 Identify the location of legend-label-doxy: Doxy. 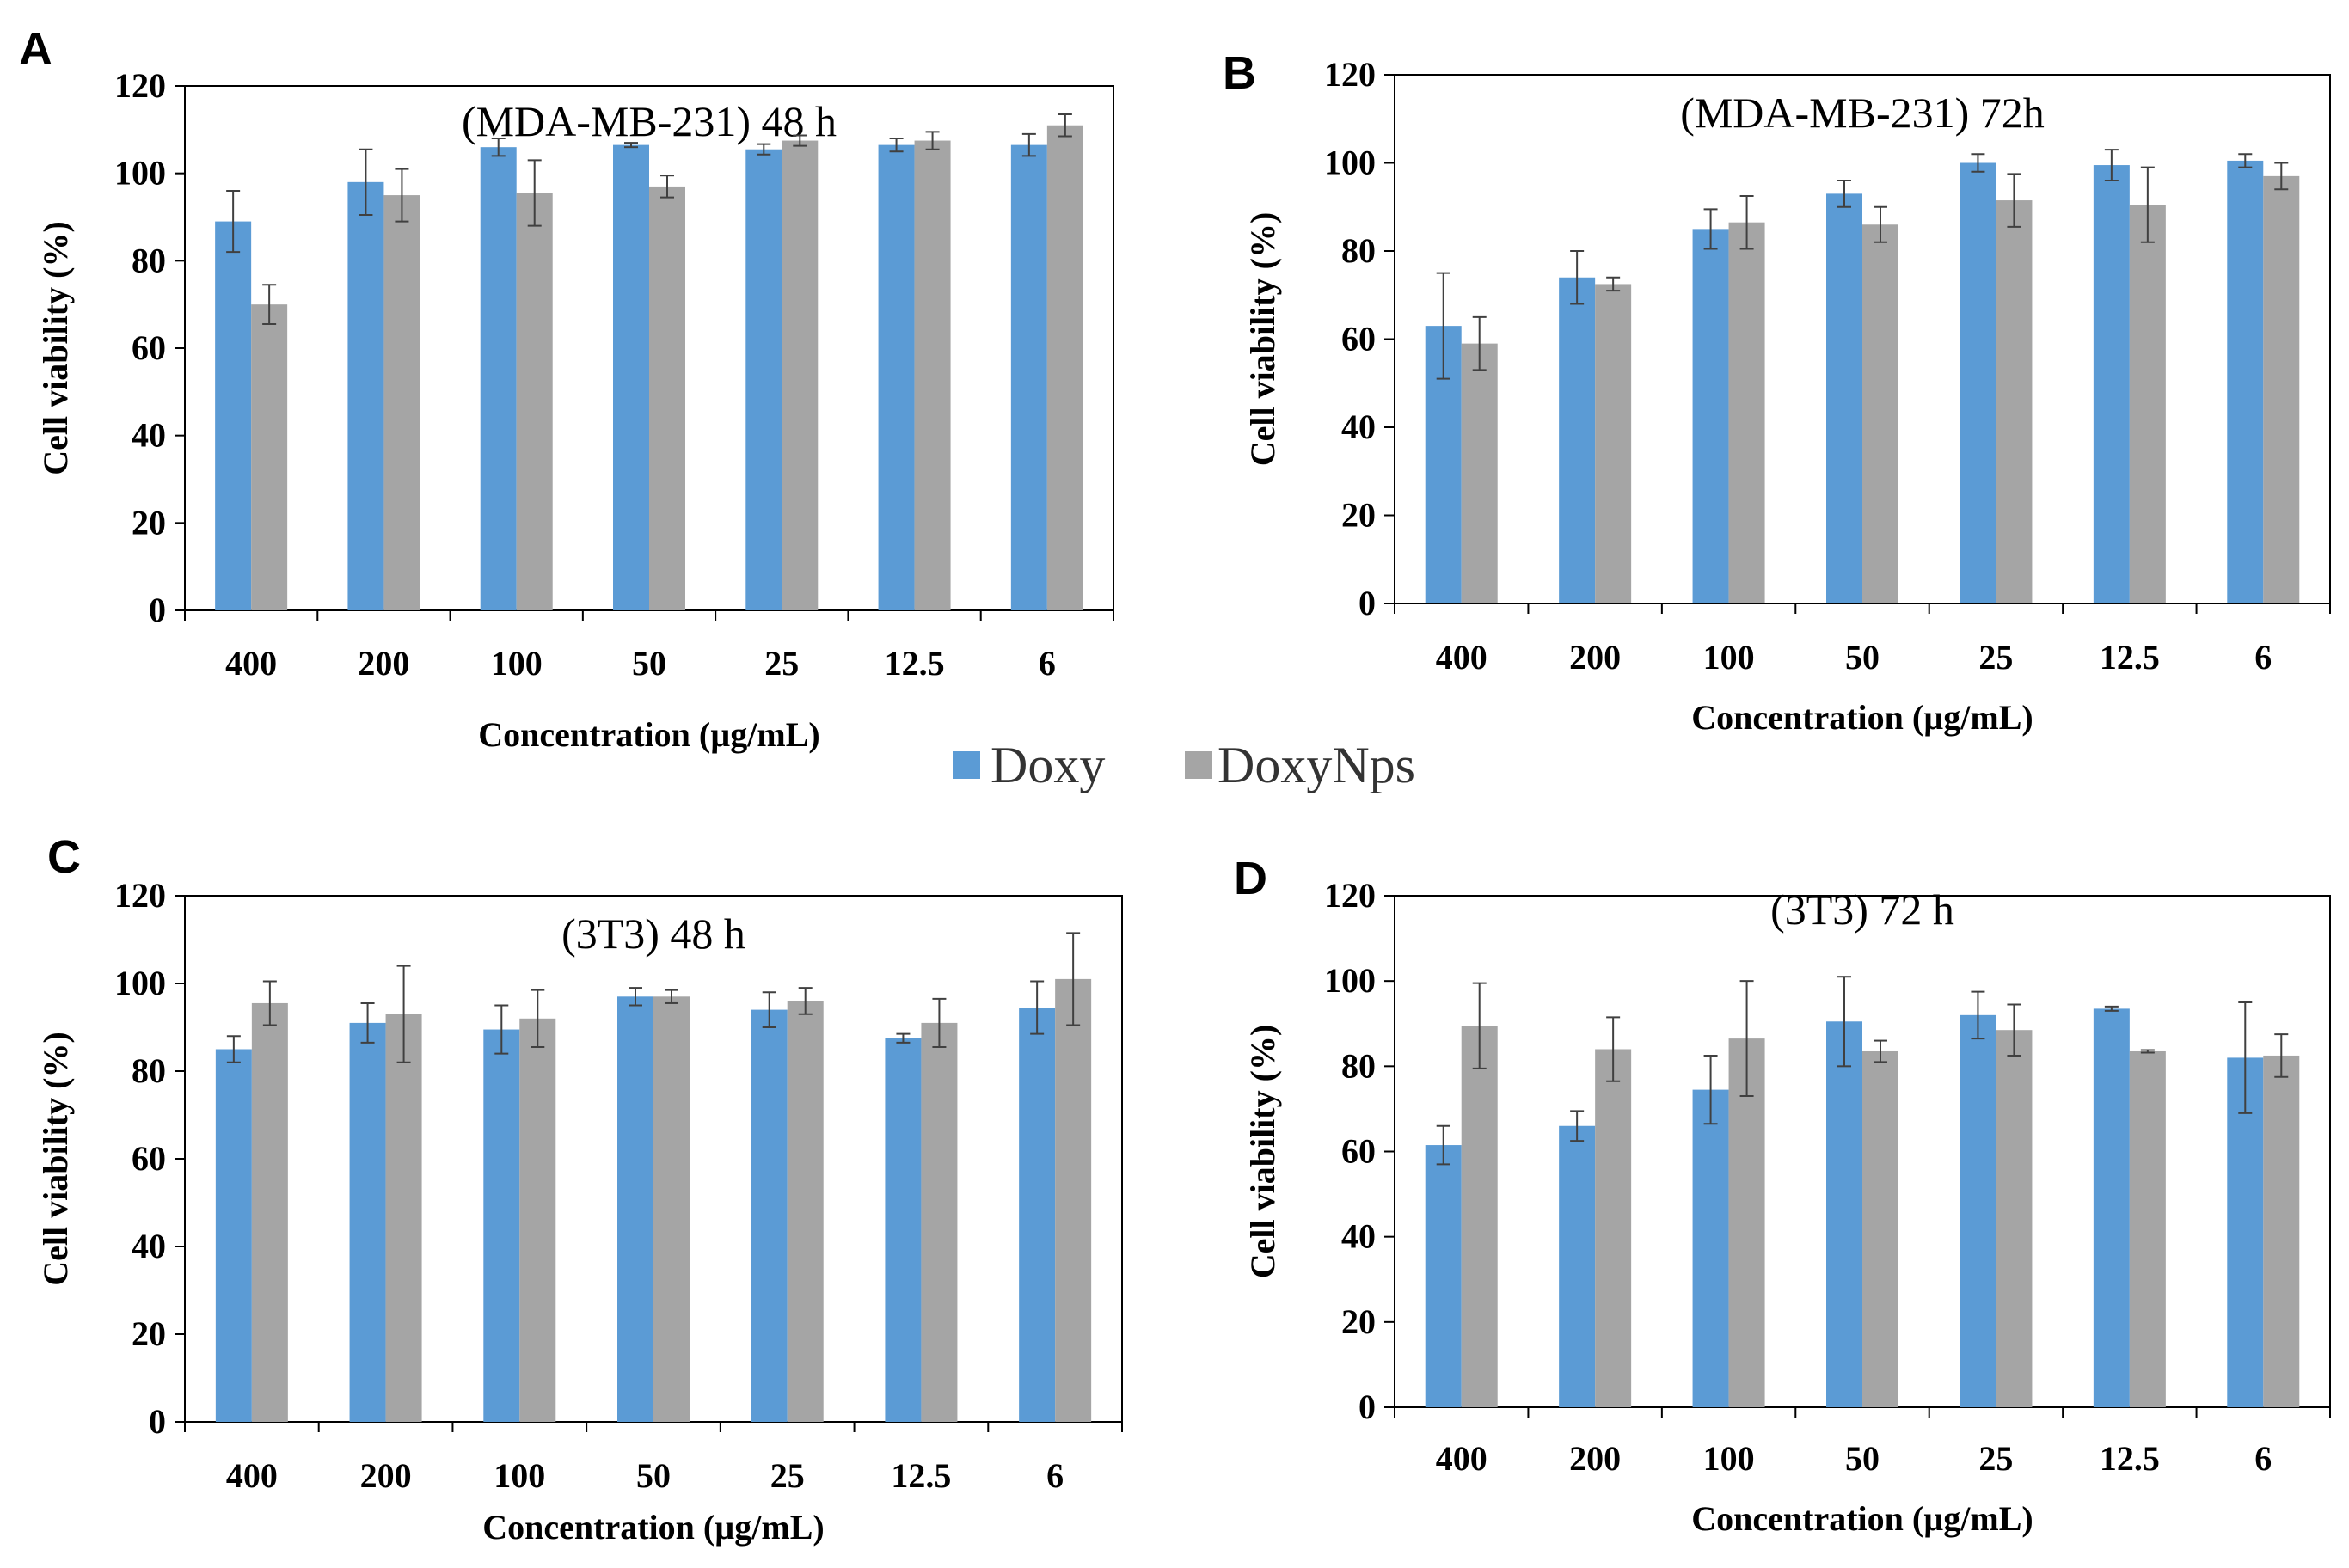
(1048, 765).